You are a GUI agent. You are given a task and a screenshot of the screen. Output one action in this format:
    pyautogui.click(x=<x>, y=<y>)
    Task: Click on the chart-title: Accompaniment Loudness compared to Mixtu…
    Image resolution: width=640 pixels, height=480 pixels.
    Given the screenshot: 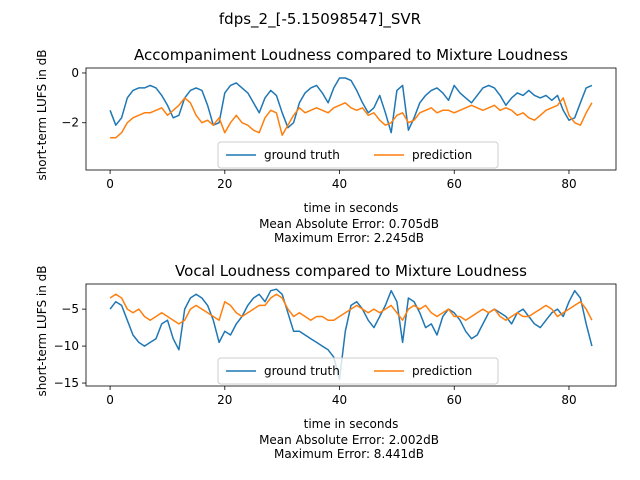 What is the action you would take?
    pyautogui.click(x=351, y=55)
    